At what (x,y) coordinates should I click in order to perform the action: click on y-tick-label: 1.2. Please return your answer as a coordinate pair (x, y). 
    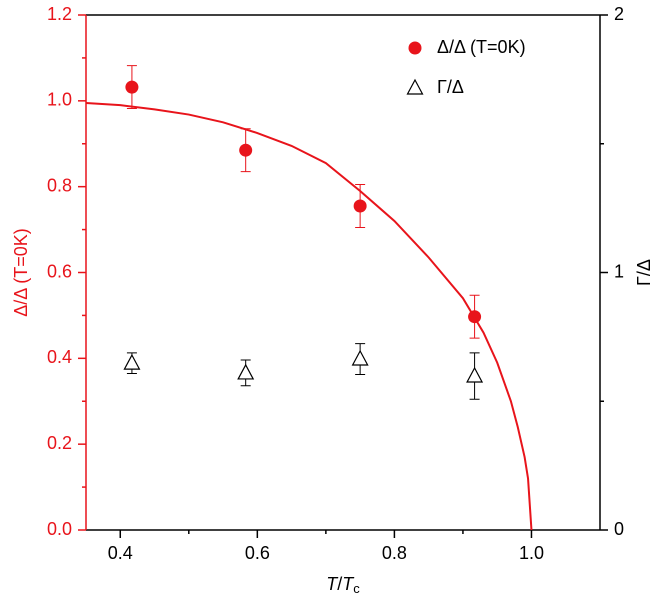
    Looking at the image, I should click on (59, 14).